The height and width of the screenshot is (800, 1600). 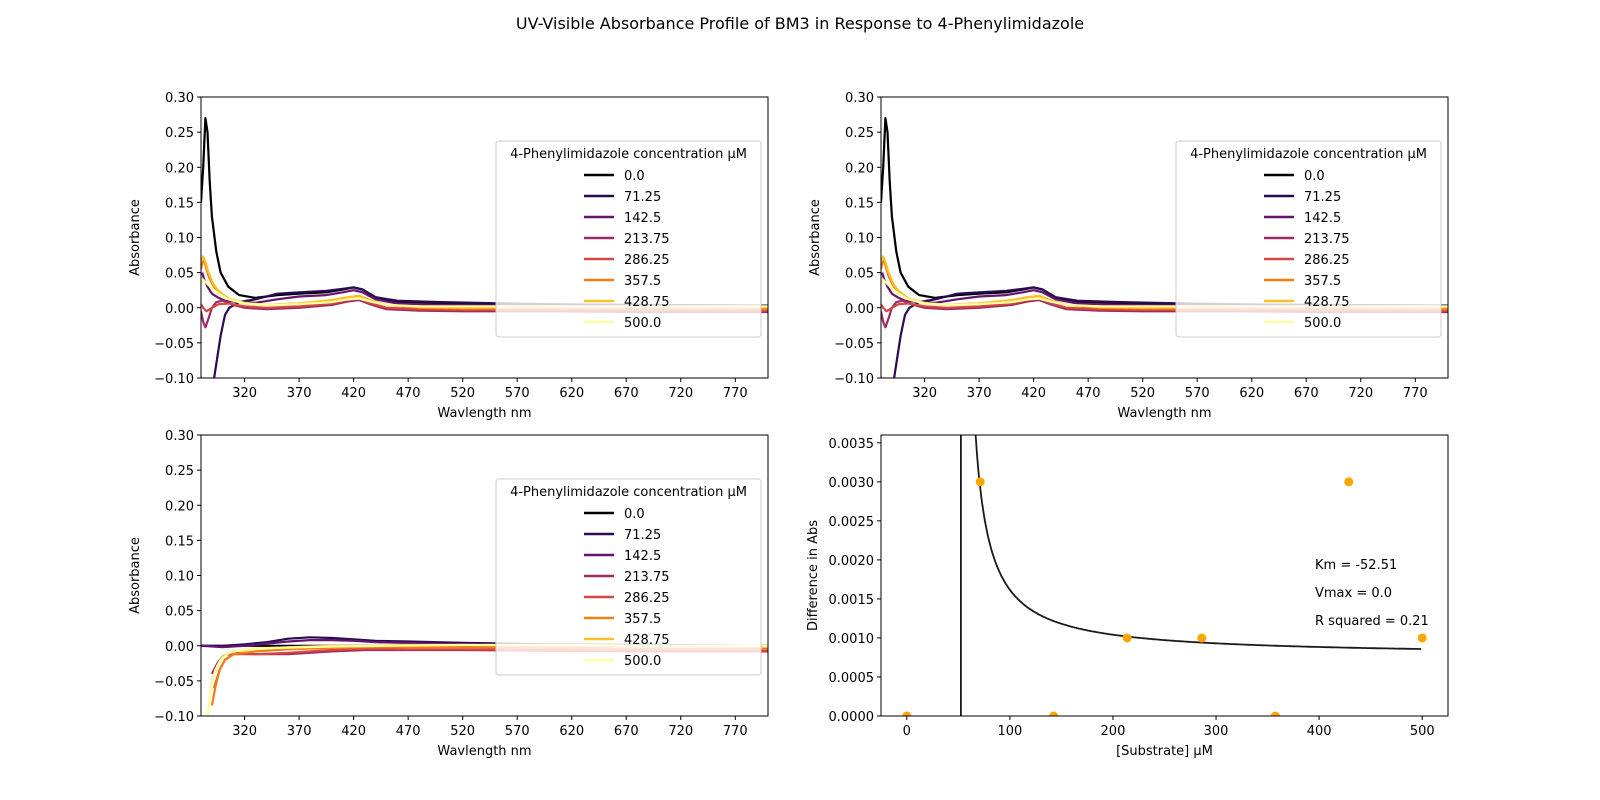 What do you see at coordinates (1356, 565) in the screenshot?
I see `fit-annotation: Km = -52.51` at bounding box center [1356, 565].